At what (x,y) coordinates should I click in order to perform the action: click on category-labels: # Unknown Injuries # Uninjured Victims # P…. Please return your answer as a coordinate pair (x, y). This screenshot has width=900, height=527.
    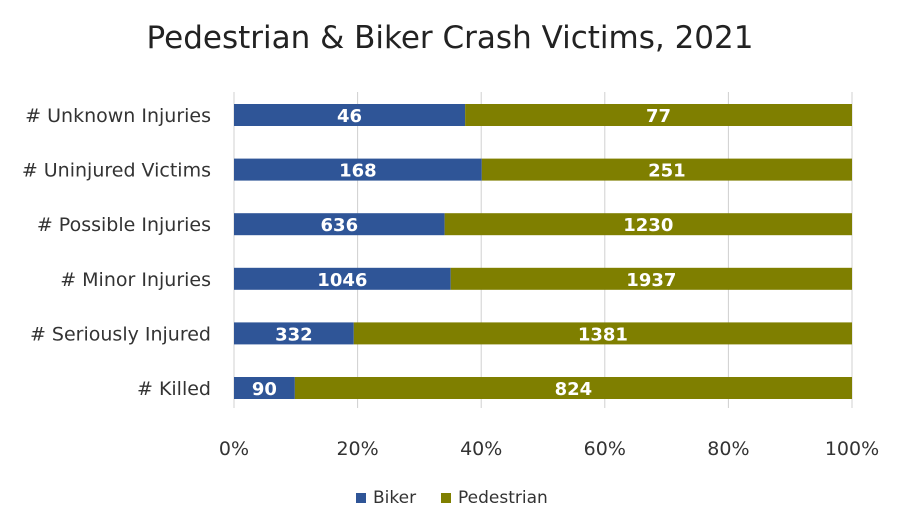
    Looking at the image, I should click on (116, 252).